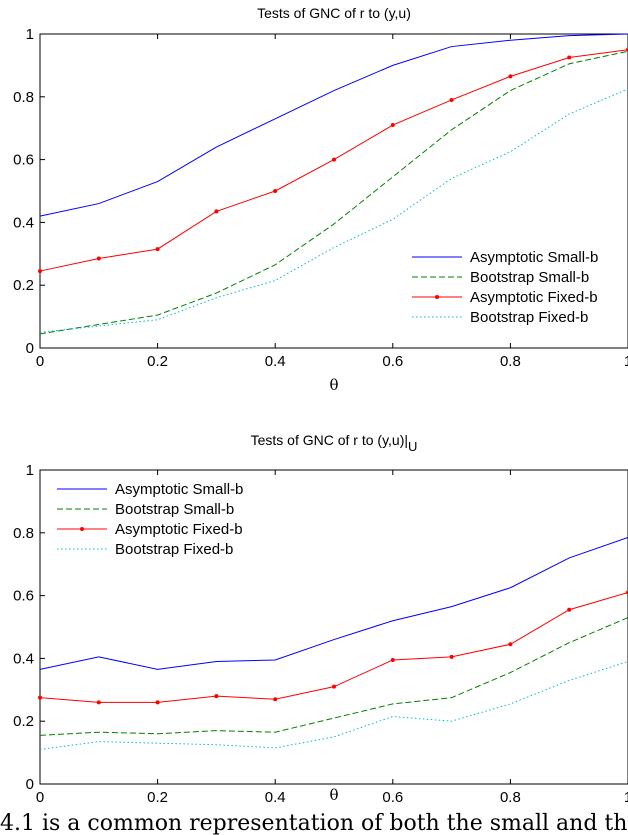 The width and height of the screenshot is (628, 835). What do you see at coordinates (333, 603) in the screenshot?
I see `series-line-asymptotic-small-b` at bounding box center [333, 603].